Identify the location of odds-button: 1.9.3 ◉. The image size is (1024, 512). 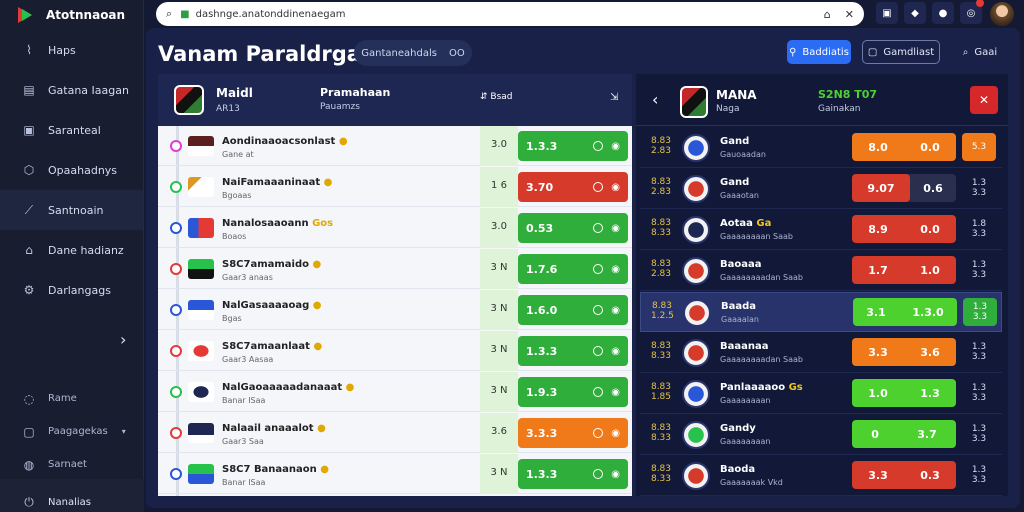
(573, 392).